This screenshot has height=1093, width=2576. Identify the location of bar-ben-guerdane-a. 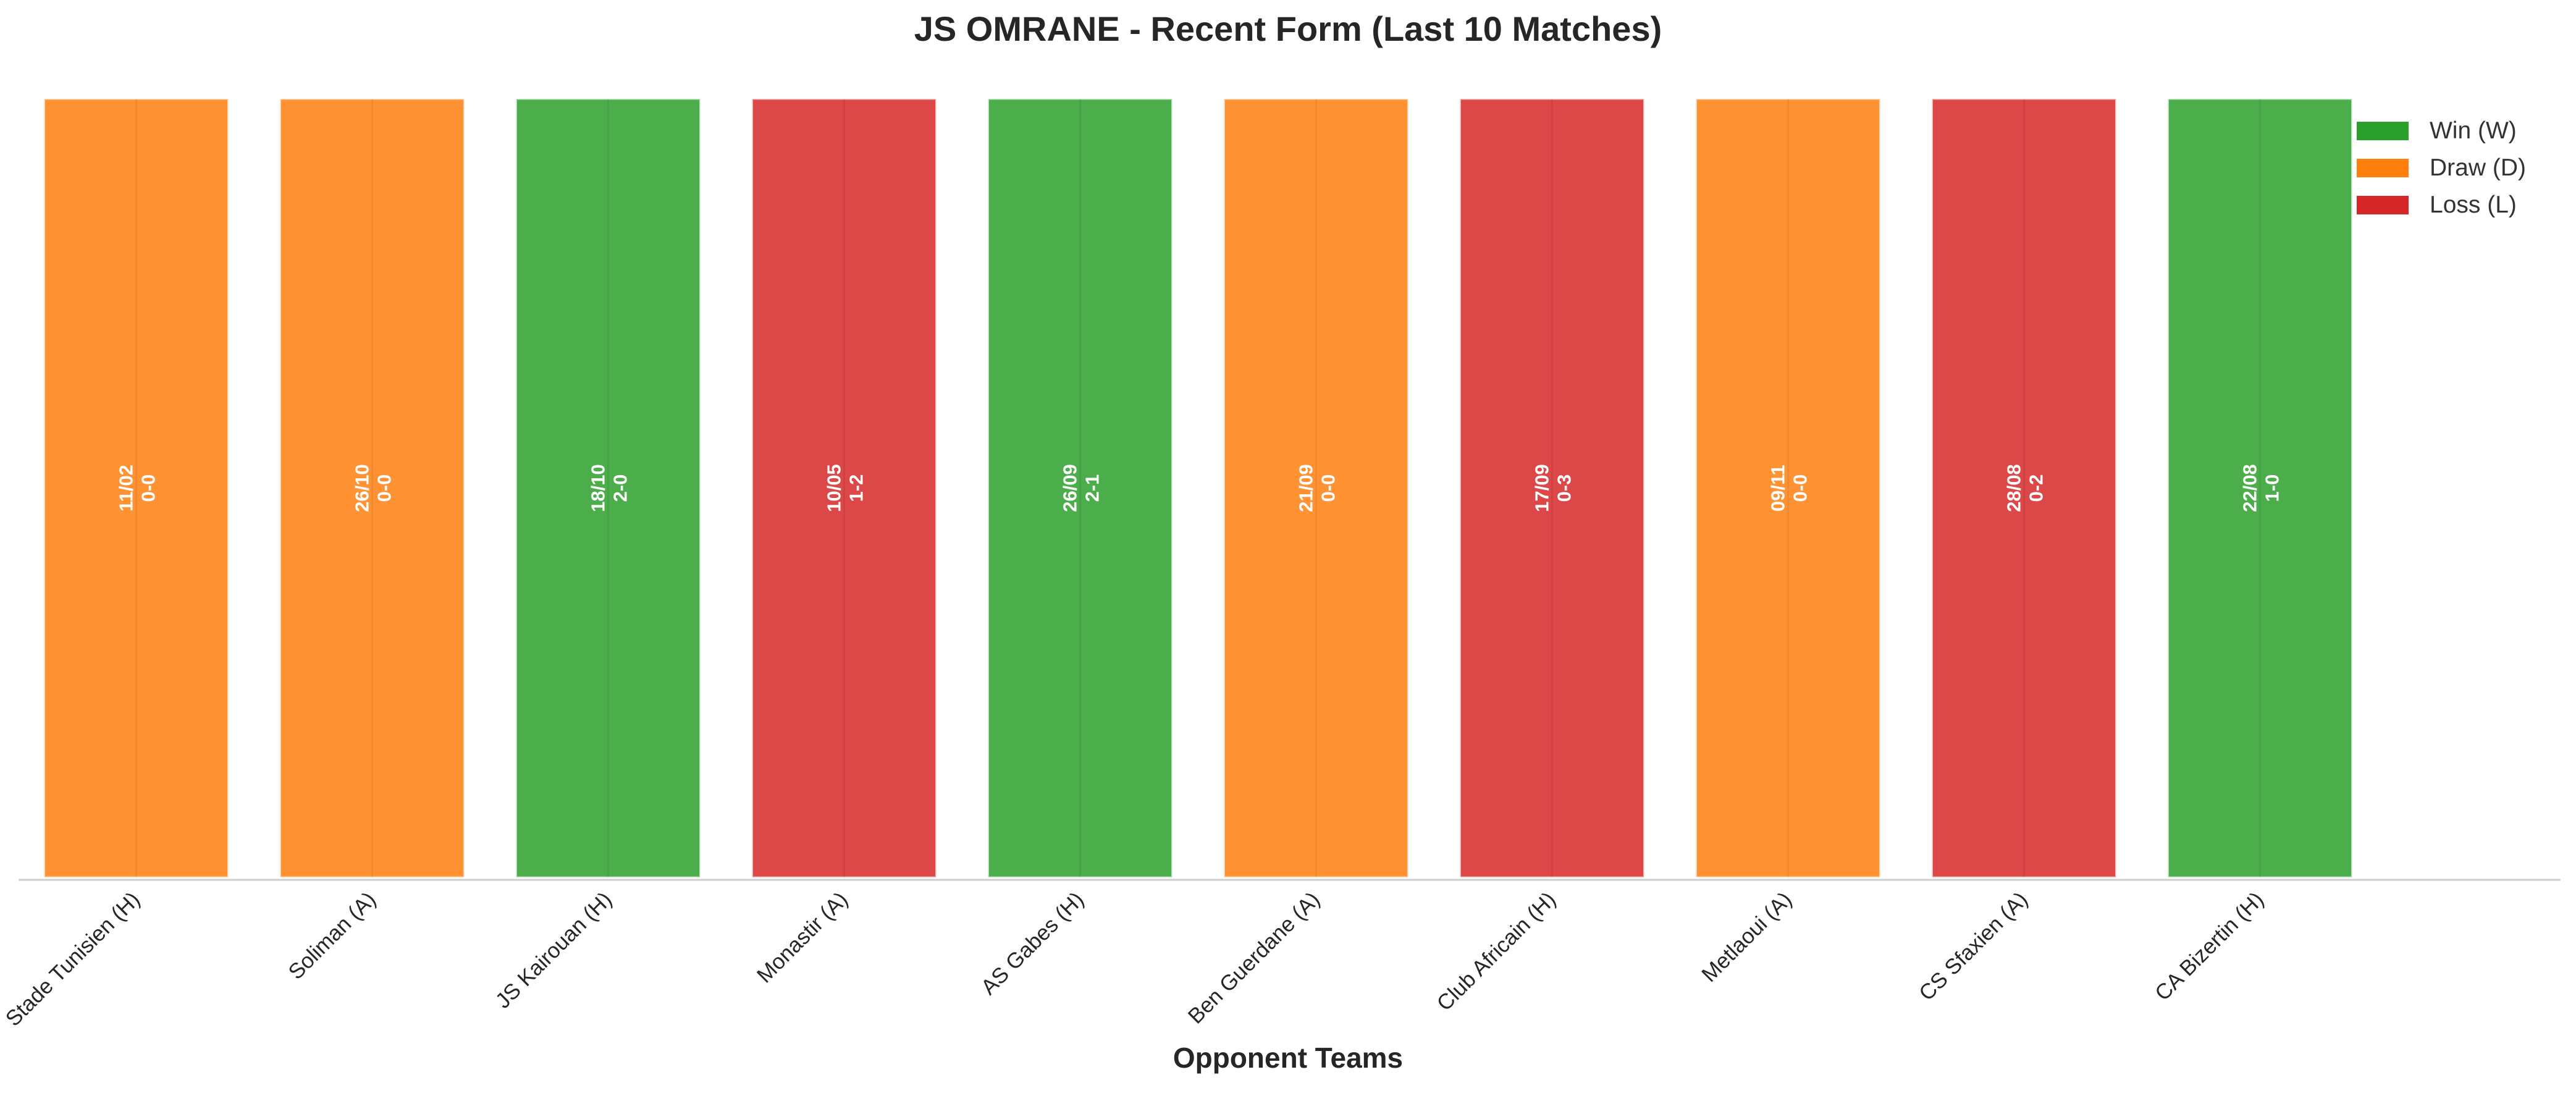
(1316, 489).